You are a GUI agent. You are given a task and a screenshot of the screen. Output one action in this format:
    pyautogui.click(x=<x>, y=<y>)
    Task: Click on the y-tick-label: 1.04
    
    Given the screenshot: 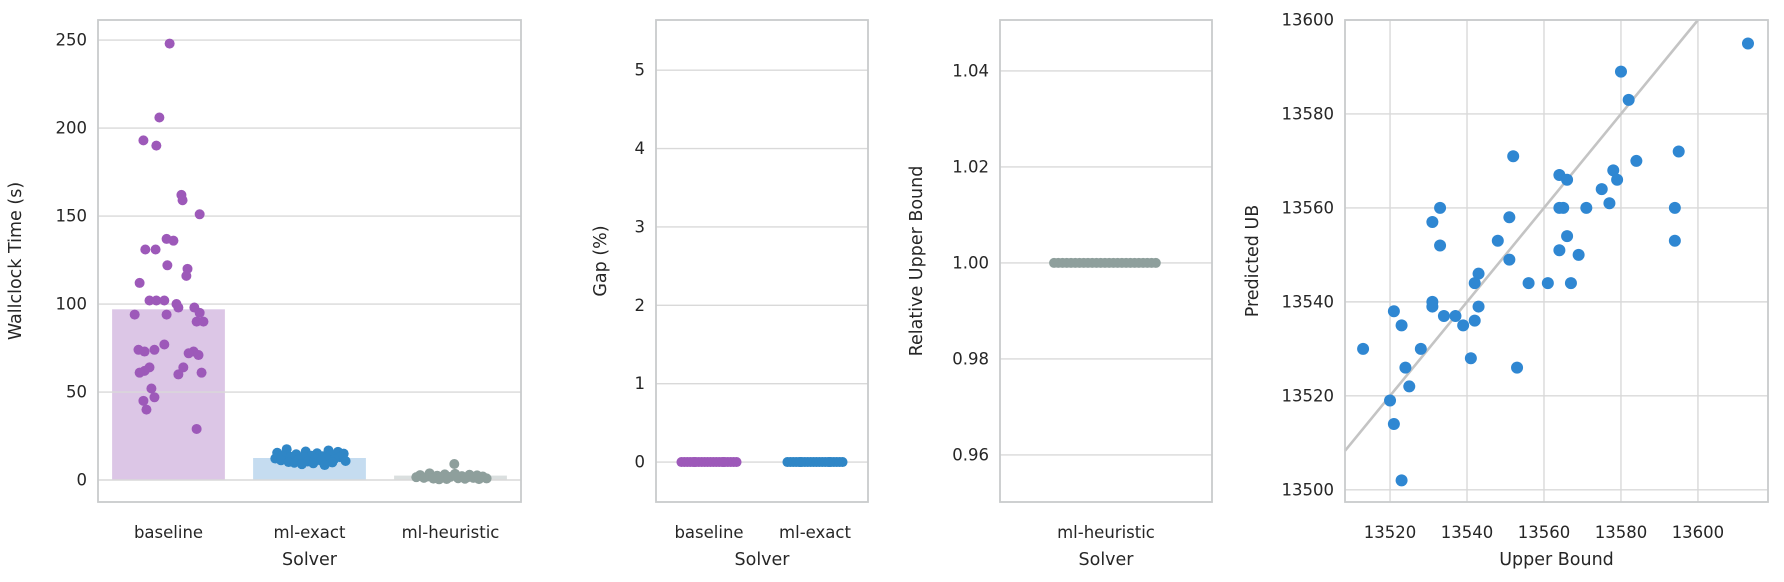 What is the action you would take?
    pyautogui.click(x=970, y=70)
    